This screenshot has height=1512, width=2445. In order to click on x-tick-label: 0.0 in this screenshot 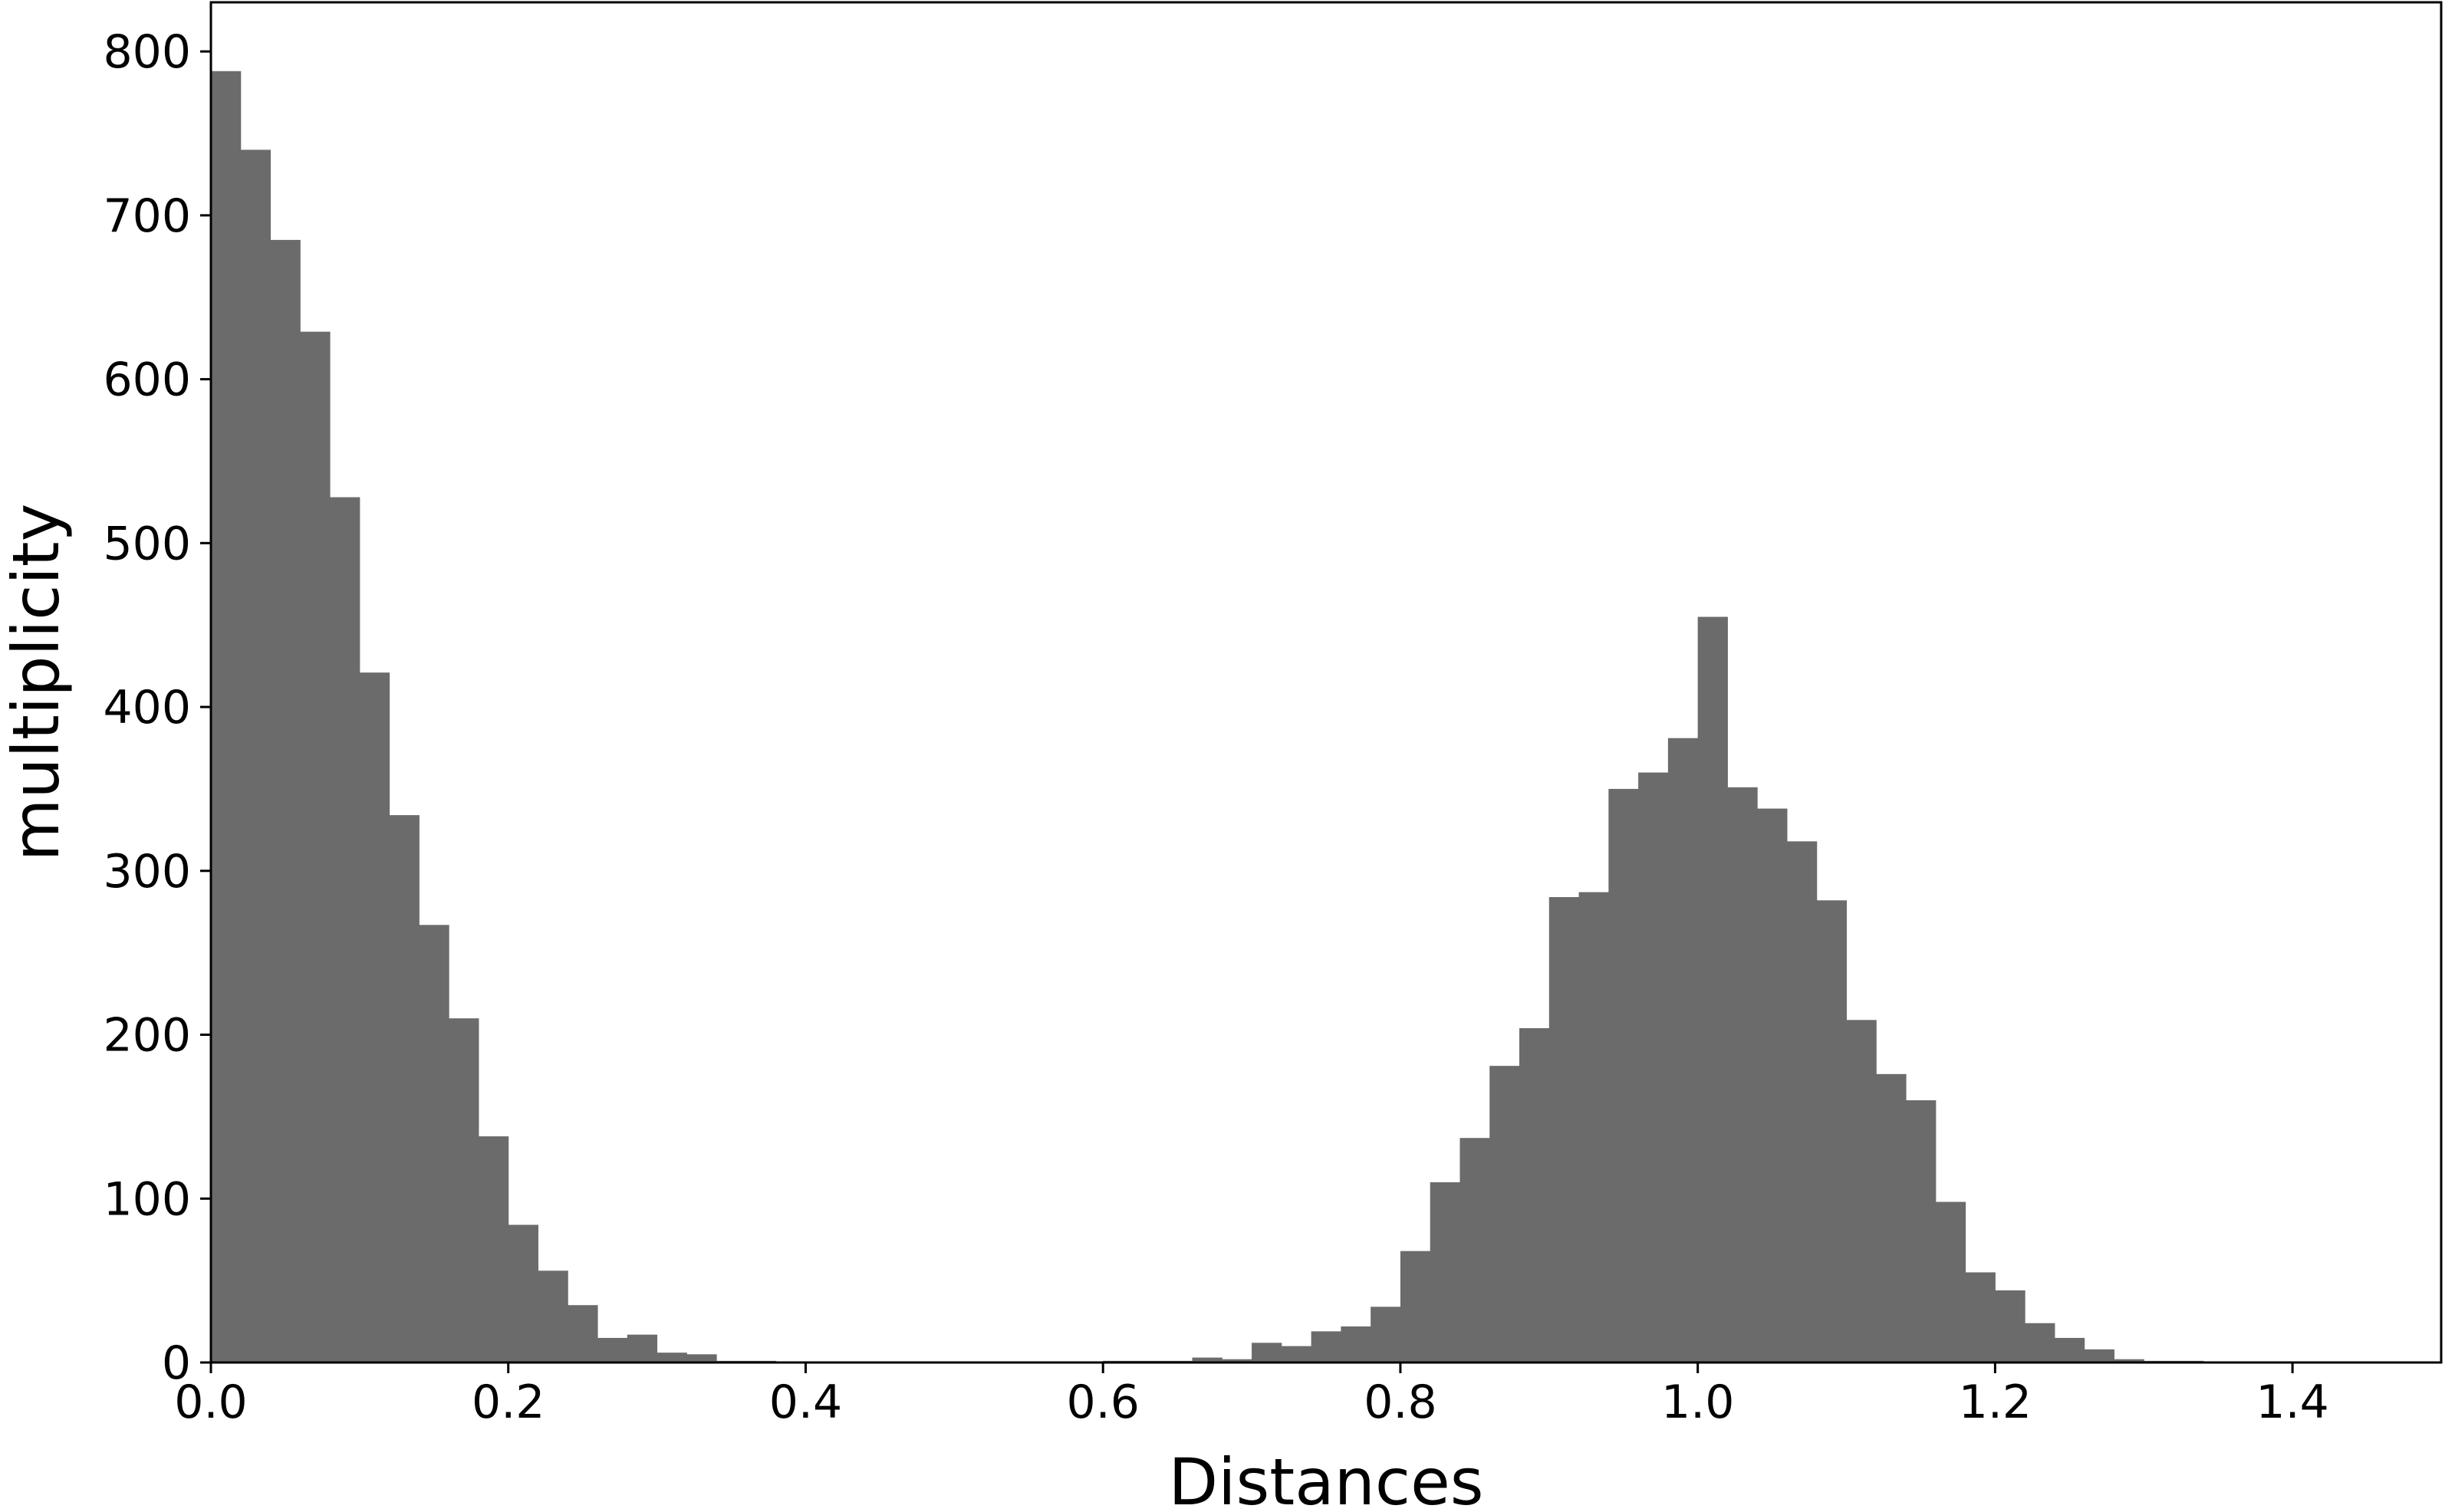, I will do `click(211, 1402)`.